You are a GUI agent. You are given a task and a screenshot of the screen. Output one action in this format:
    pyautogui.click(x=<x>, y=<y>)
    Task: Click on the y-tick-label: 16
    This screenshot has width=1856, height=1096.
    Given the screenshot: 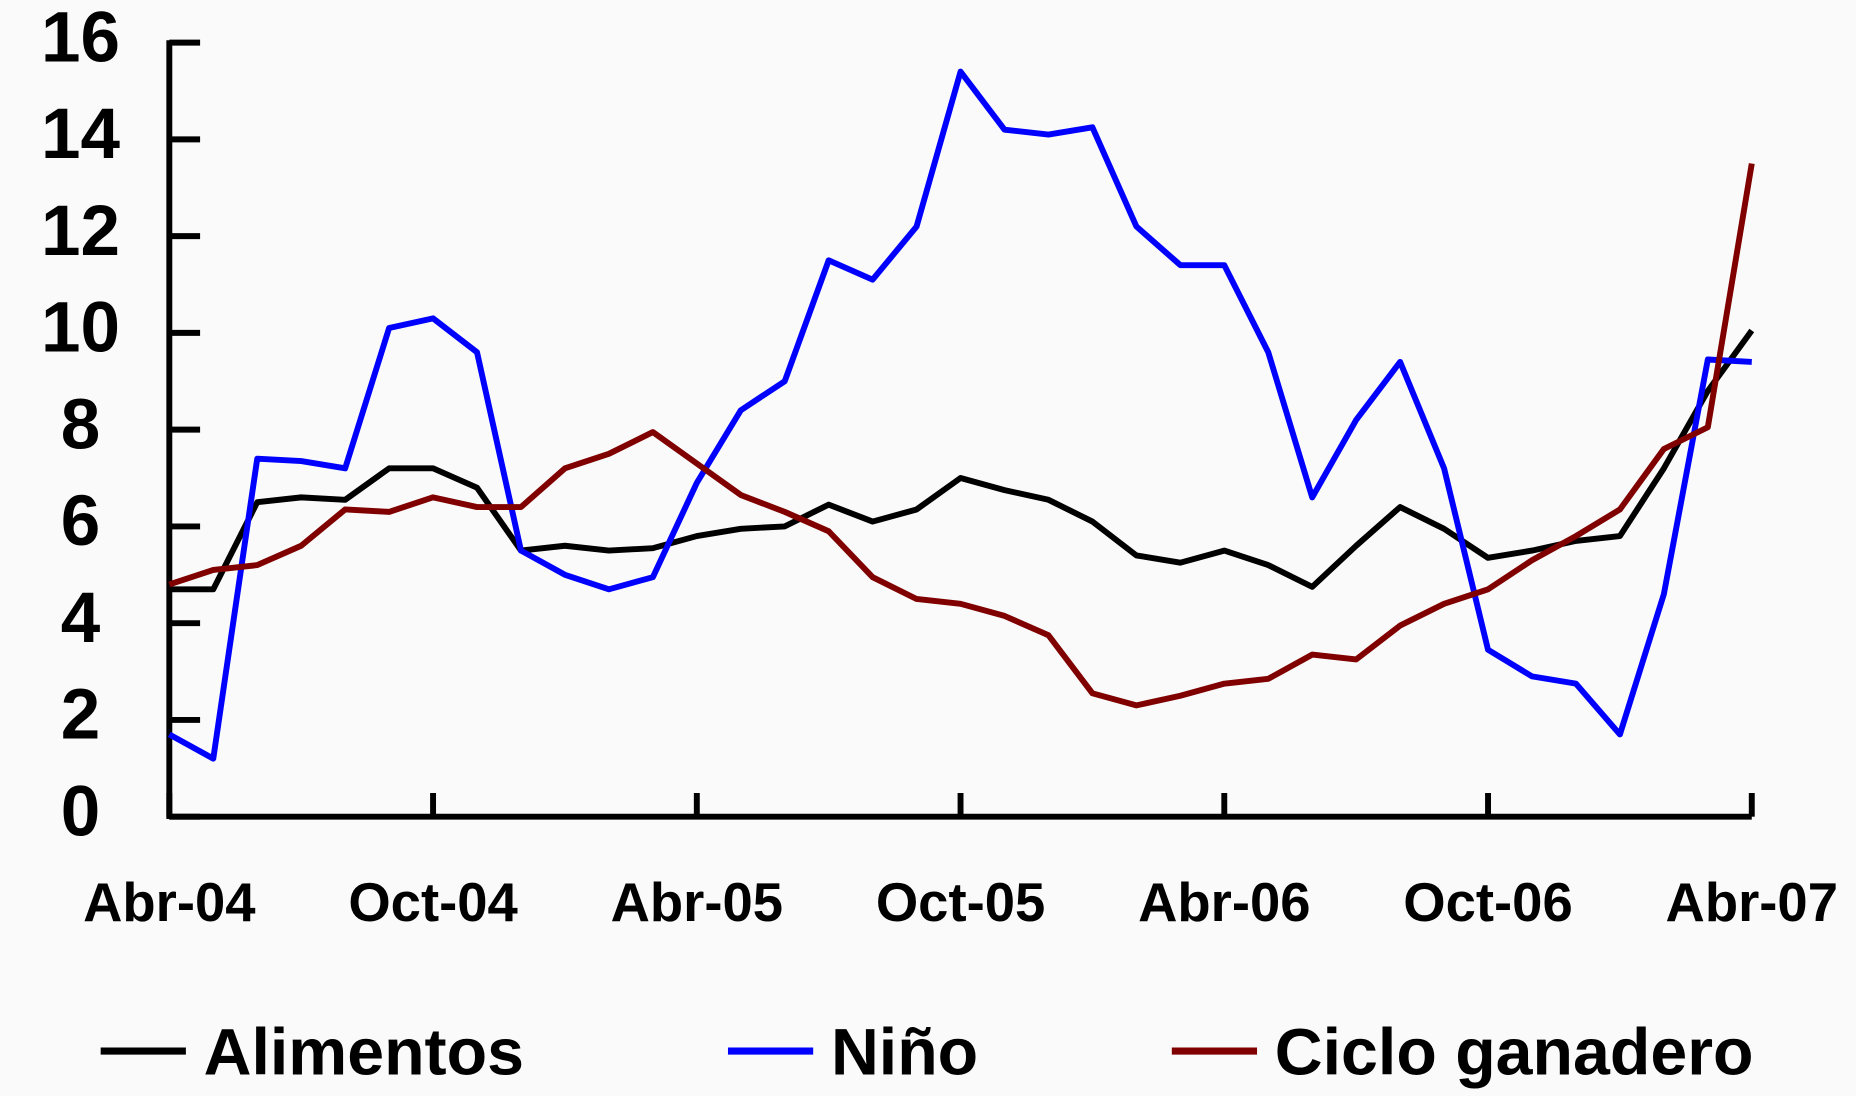 What is the action you would take?
    pyautogui.click(x=80, y=38)
    